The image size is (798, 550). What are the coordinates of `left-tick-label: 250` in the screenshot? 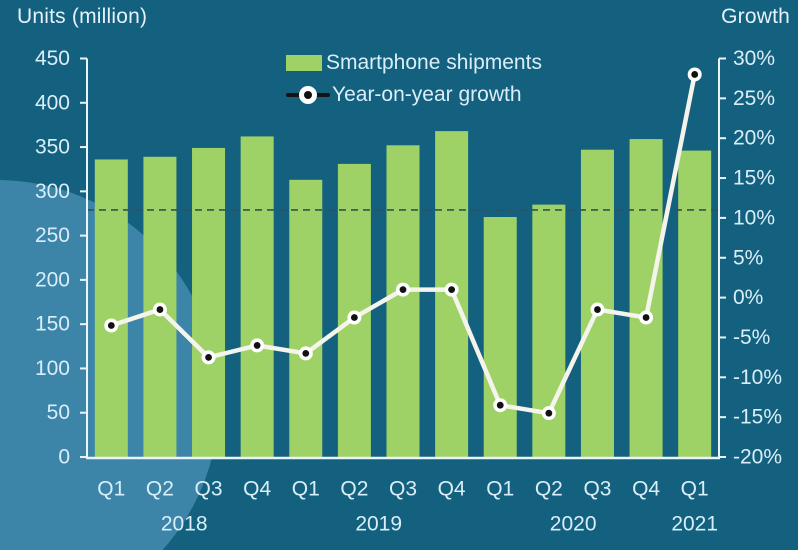 It's located at (52, 235).